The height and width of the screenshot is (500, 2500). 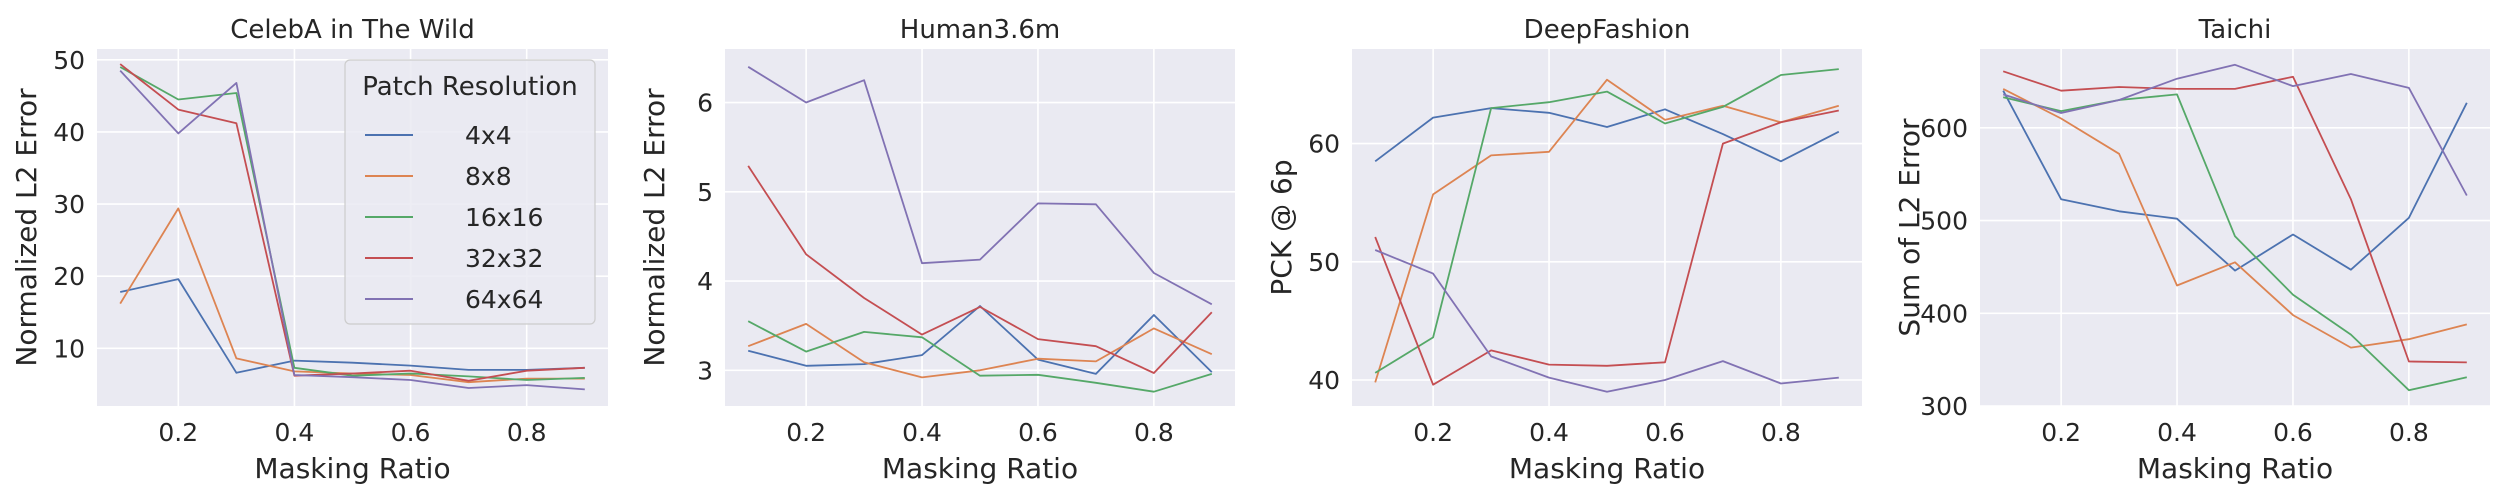 I want to click on legend-title: Patch Resolution, so click(x=470, y=87).